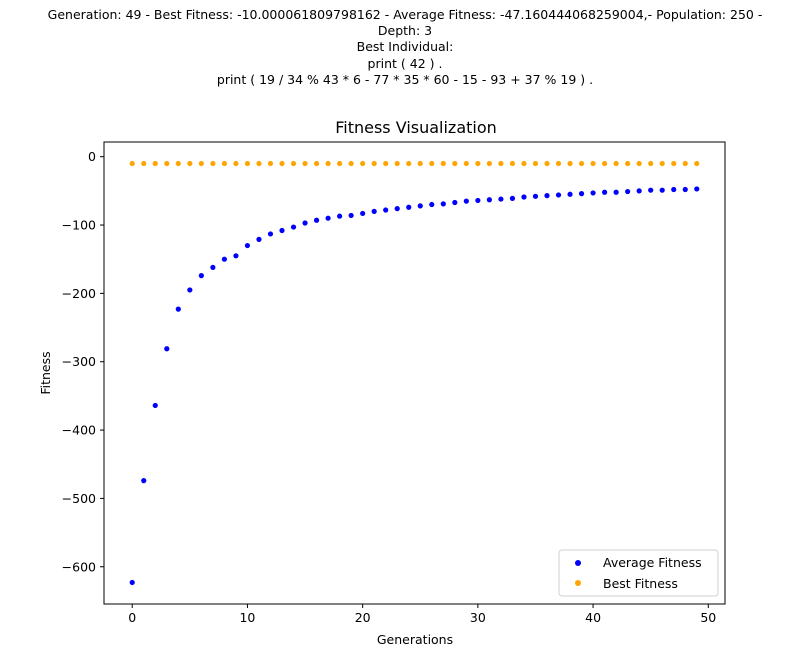 The width and height of the screenshot is (810, 657). What do you see at coordinates (79, 293) in the screenshot?
I see `y-tick-label: −200` at bounding box center [79, 293].